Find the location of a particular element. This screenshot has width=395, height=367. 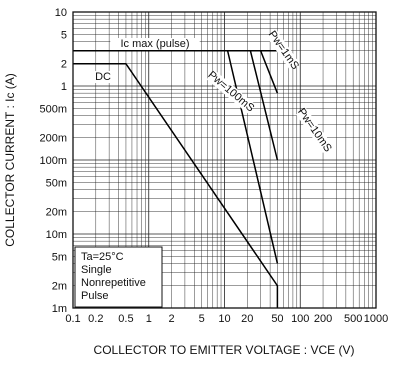

dc-label: DC is located at coordinates (103, 77).